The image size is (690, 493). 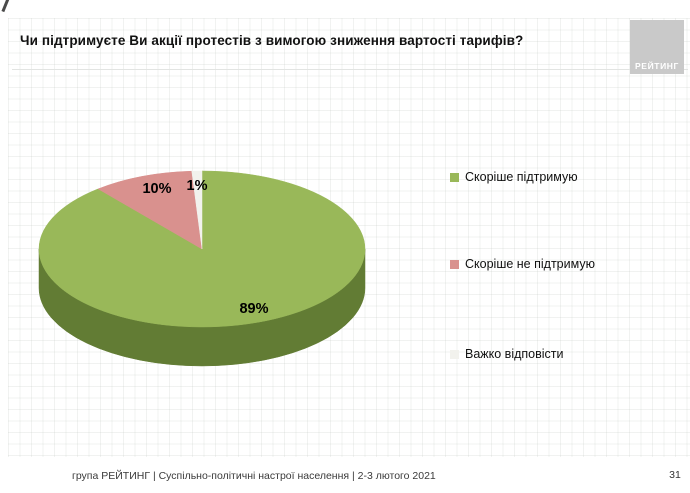 What do you see at coordinates (521, 177) in the screenshot?
I see `legend-label: Скоріше підтримую` at bounding box center [521, 177].